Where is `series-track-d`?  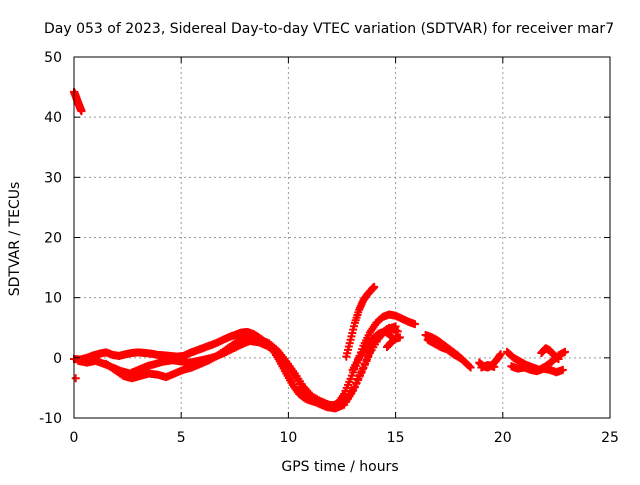
series-track-d is located at coordinates (372, 350).